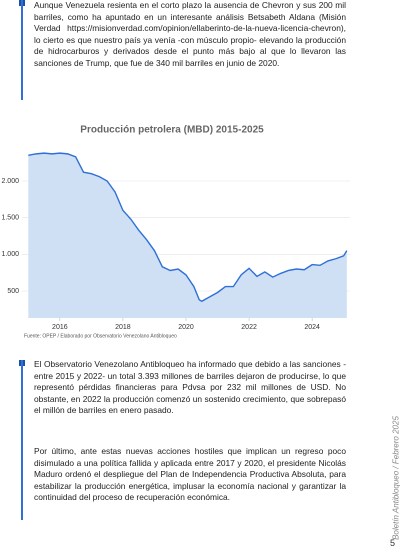 This screenshot has height=553, width=407. What do you see at coordinates (396, 478) in the screenshot?
I see `sidebar: Boletín Antibloqueo / Febrero 2025` at bounding box center [396, 478].